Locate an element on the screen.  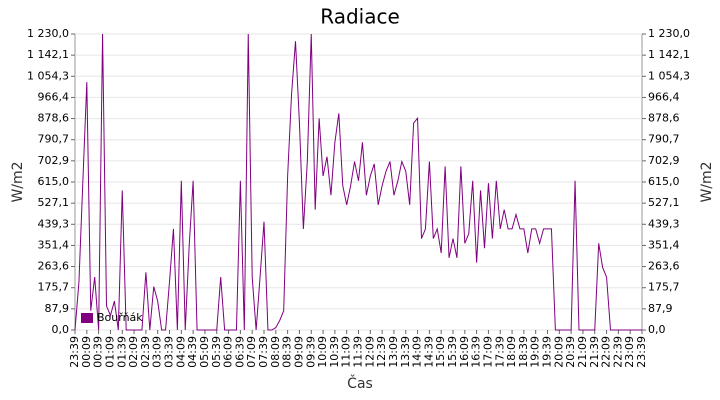
x-tick-label: 11:09 is located at coordinates (346, 352).